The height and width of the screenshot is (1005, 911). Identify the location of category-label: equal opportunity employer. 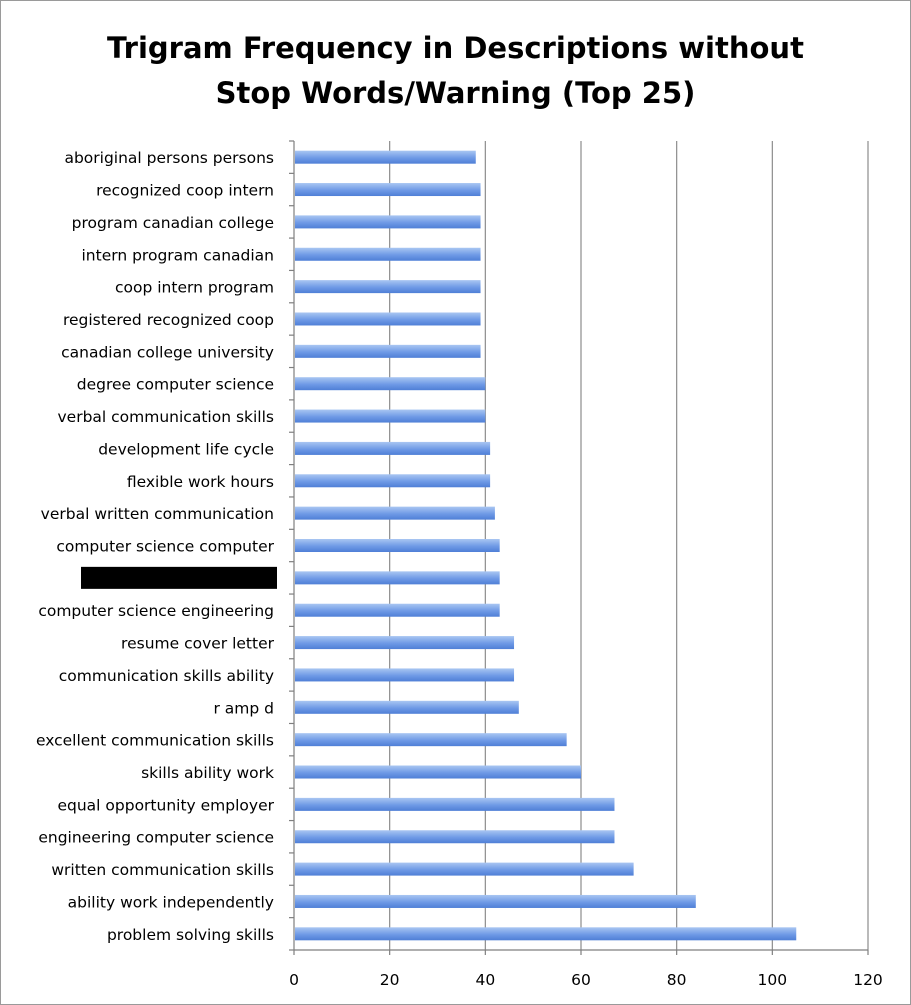
(165, 805).